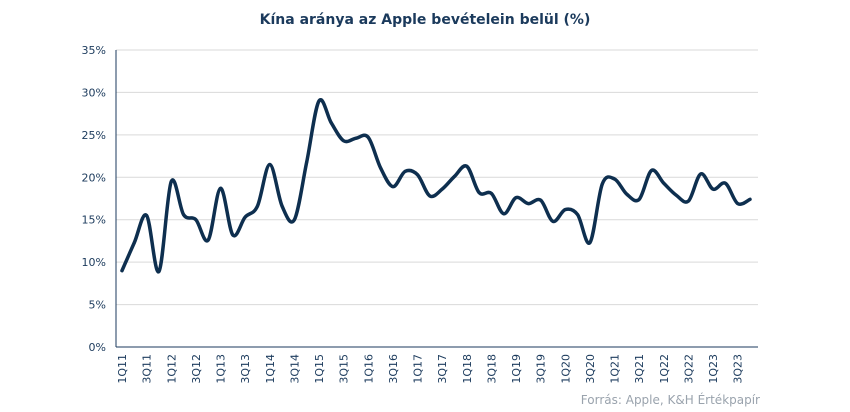 The height and width of the screenshot is (412, 850). Describe the element at coordinates (541, 369) in the screenshot. I see `x-tick-label: 3Q19` at that location.